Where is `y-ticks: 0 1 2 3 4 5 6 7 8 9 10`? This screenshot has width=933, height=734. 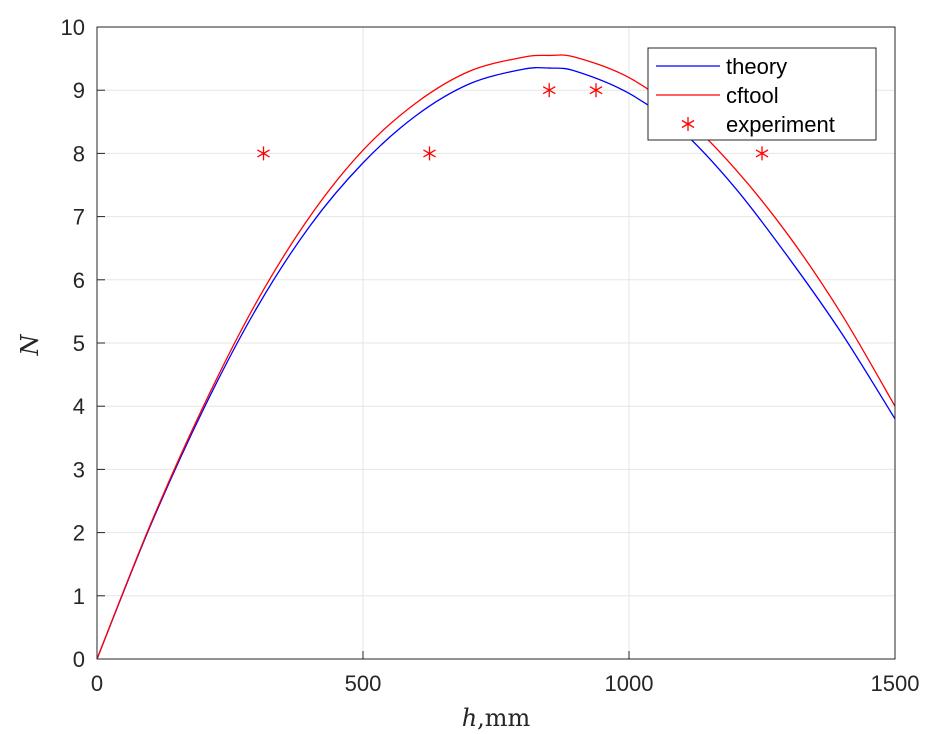
y-ticks: 0 1 2 3 4 5 6 7 8 9 10 is located at coordinates (83, 343).